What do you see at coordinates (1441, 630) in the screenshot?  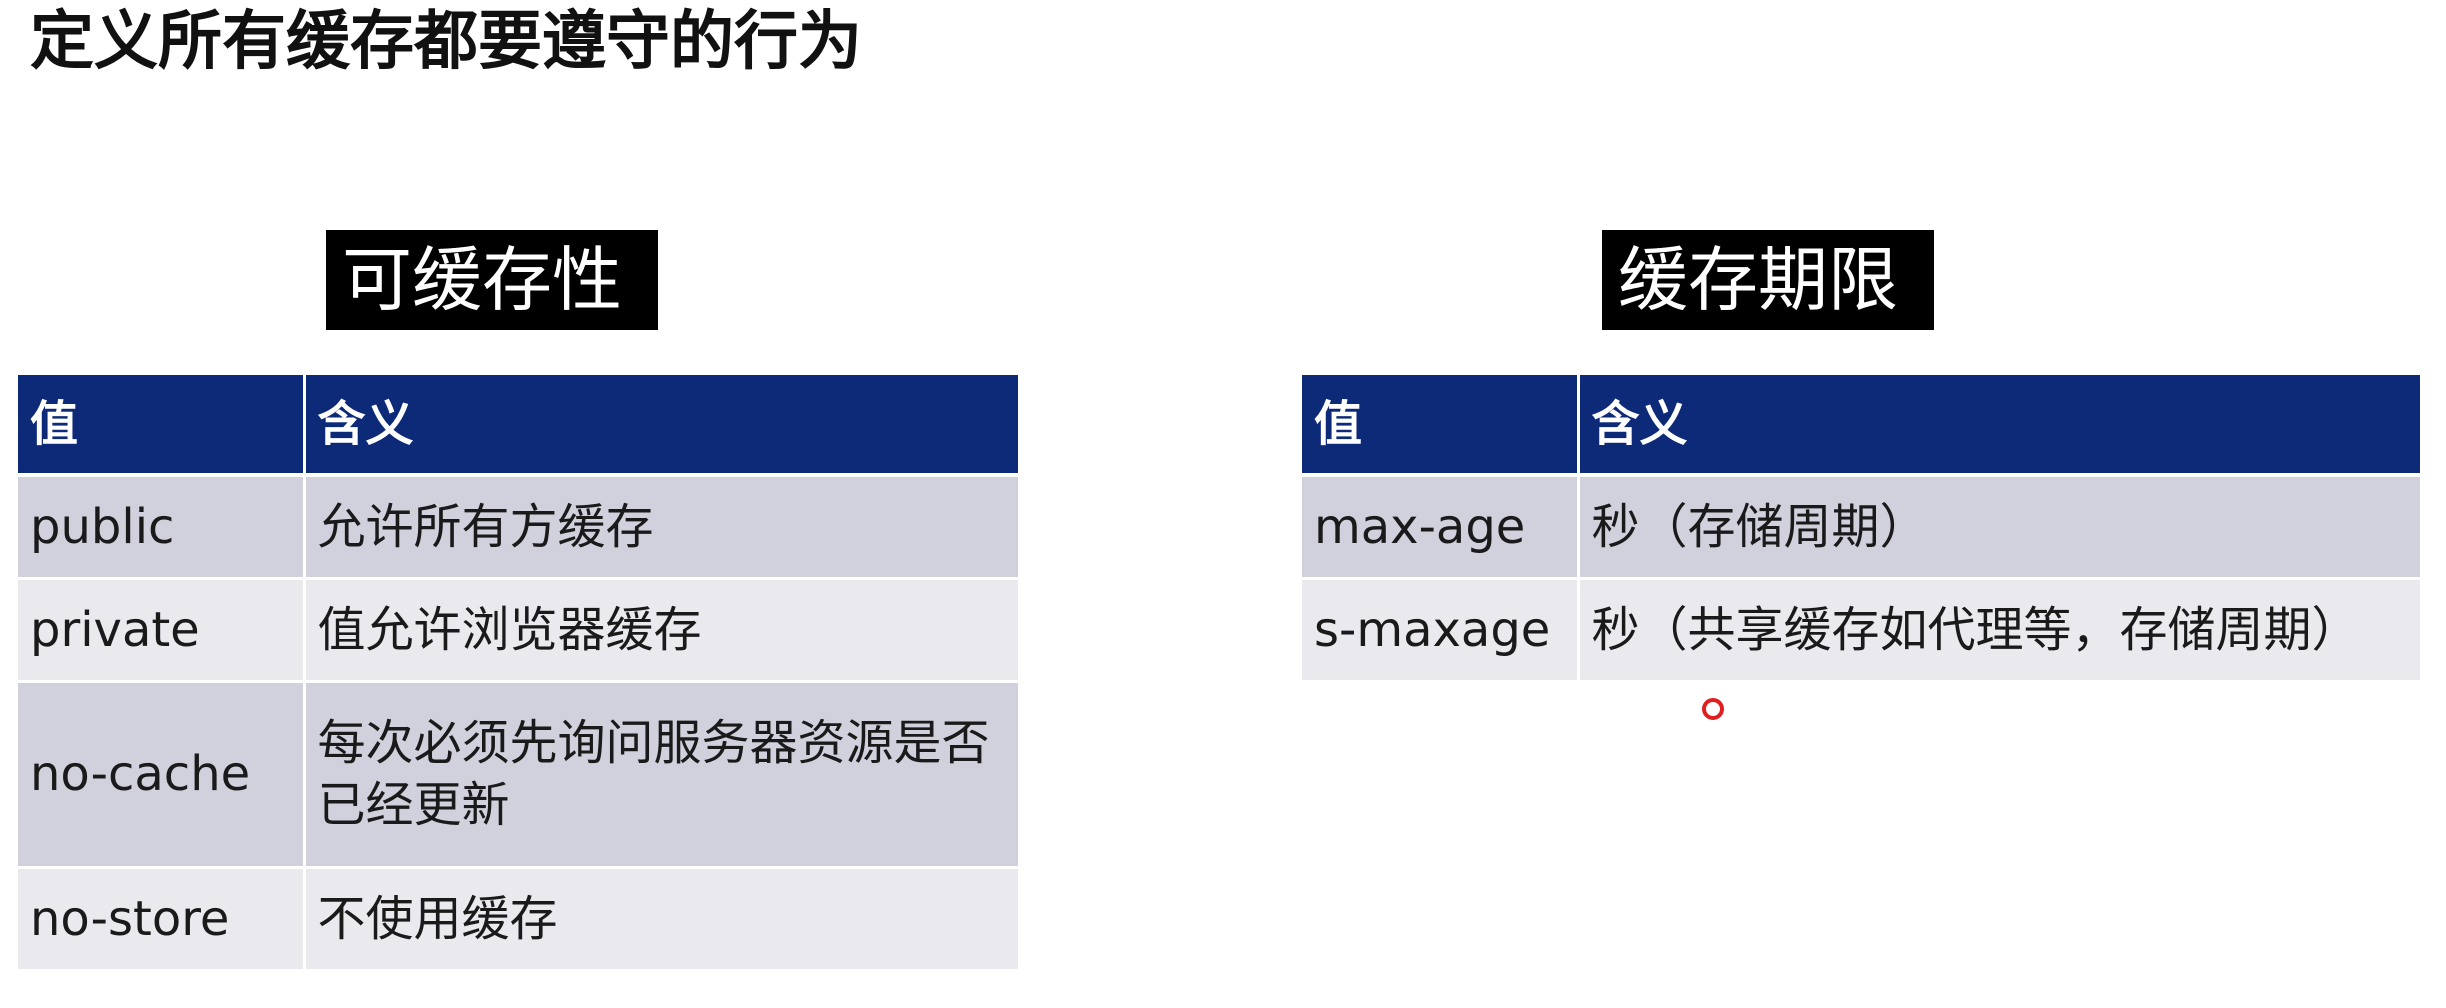 I see `cell-value: s-maxage` at bounding box center [1441, 630].